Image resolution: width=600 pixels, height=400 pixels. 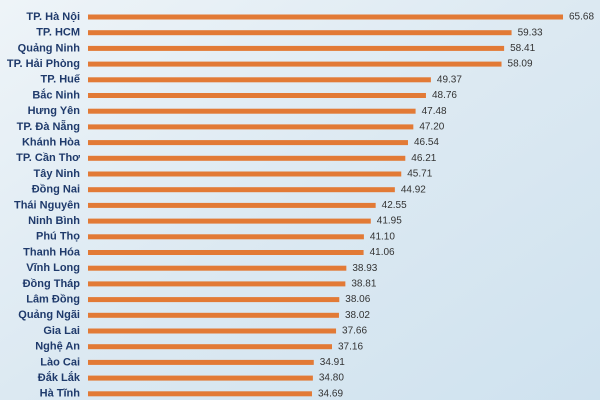 What do you see at coordinates (530, 32) in the screenshot?
I see `value-label: 59.33` at bounding box center [530, 32].